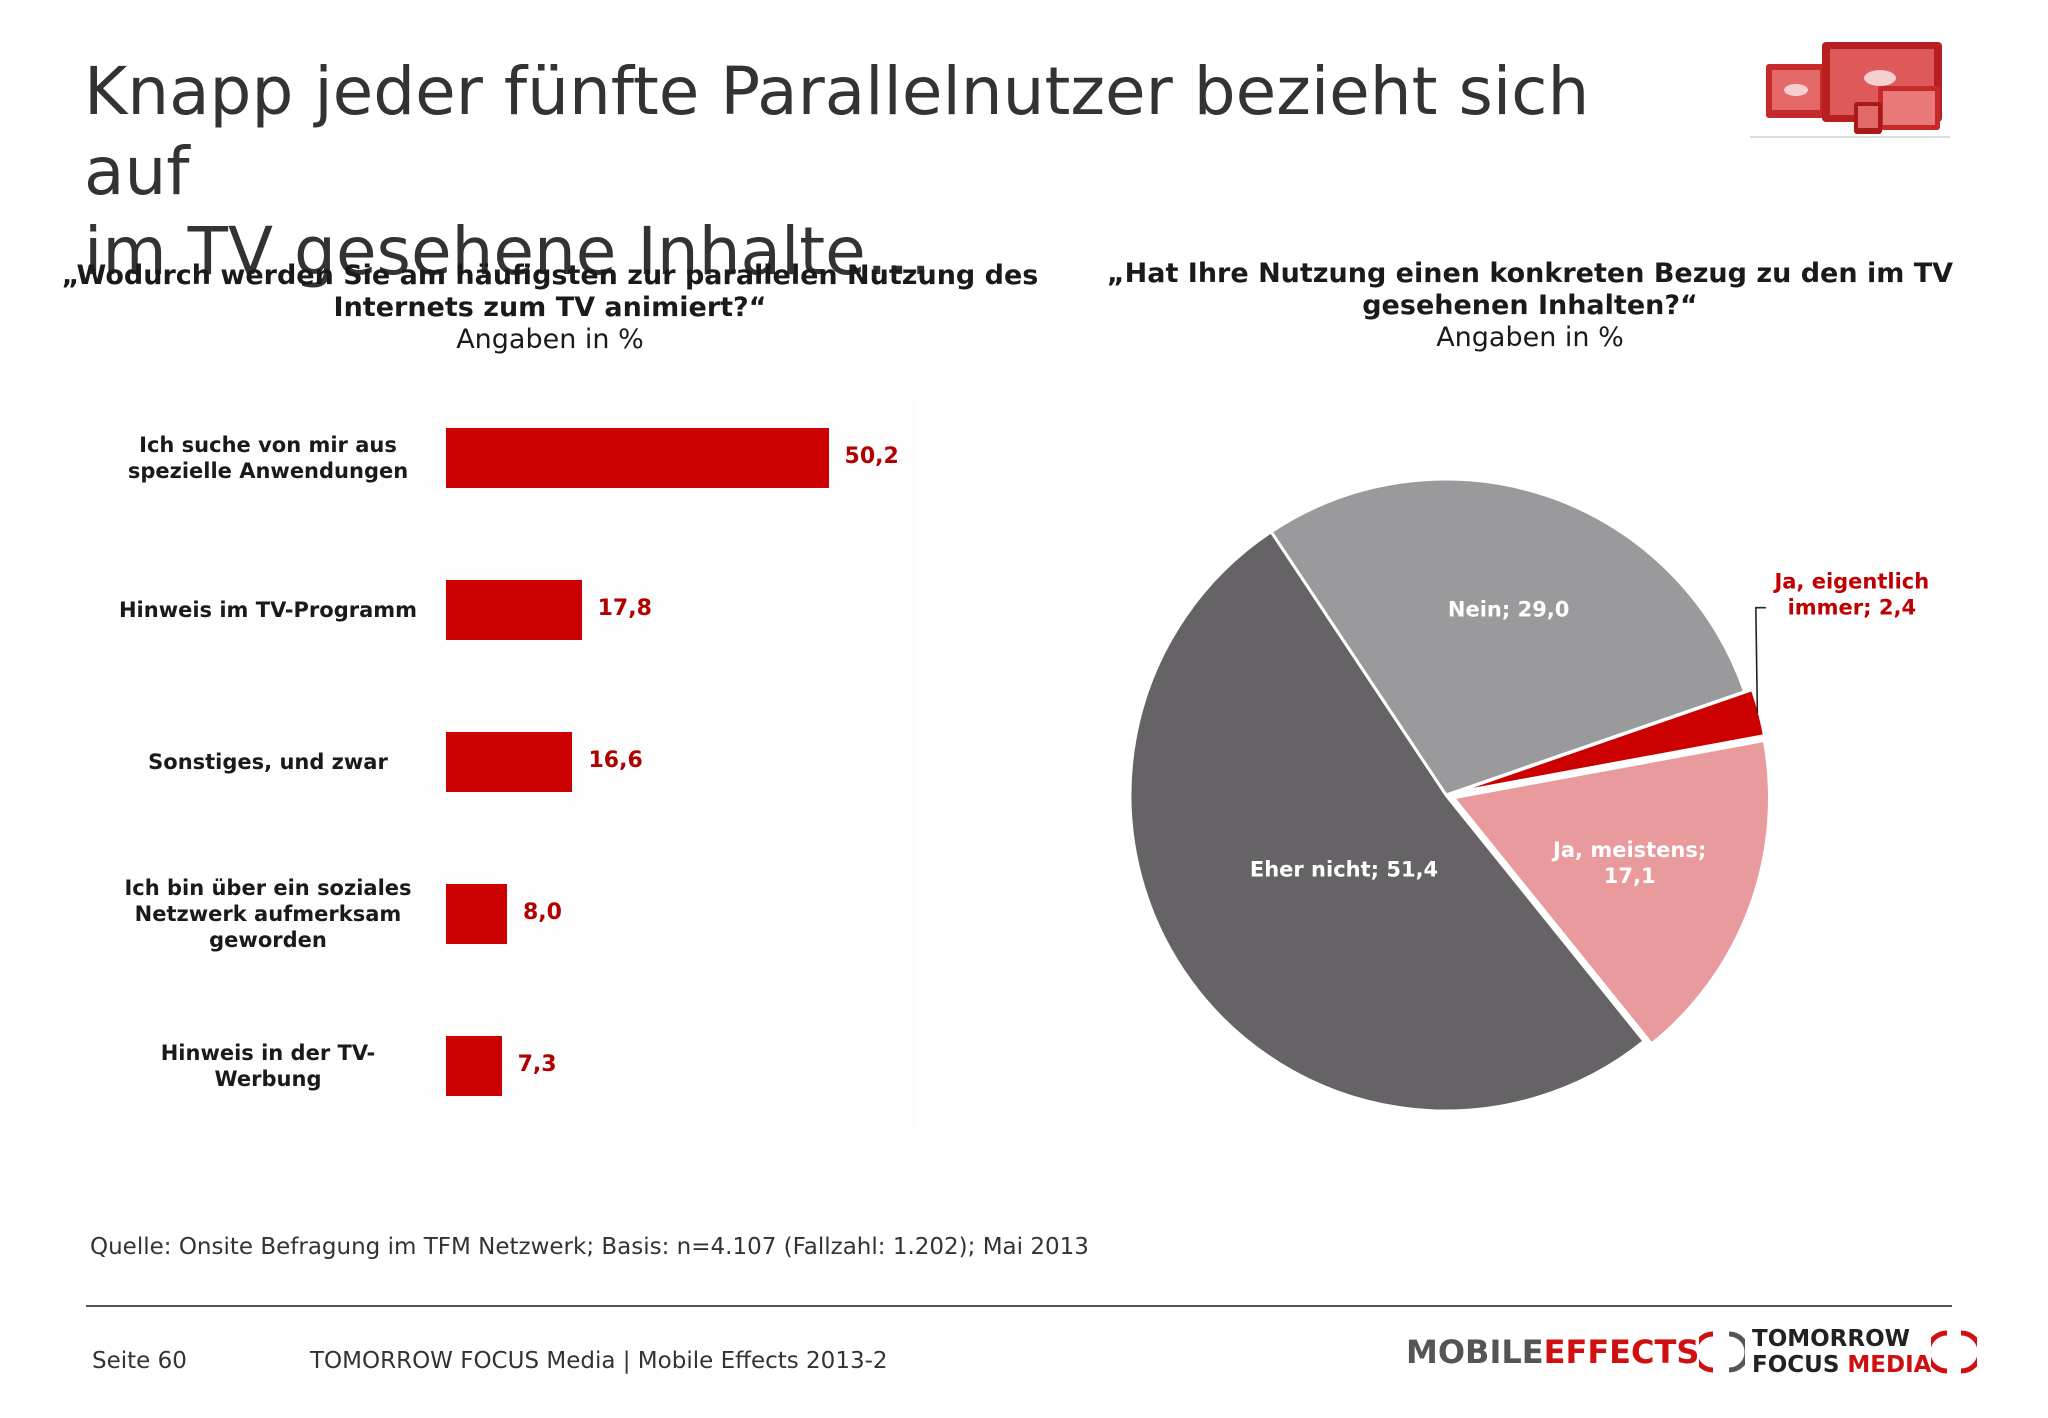  Describe the element at coordinates (1760, 659) in the screenshot. I see `pie-leader-line` at that location.